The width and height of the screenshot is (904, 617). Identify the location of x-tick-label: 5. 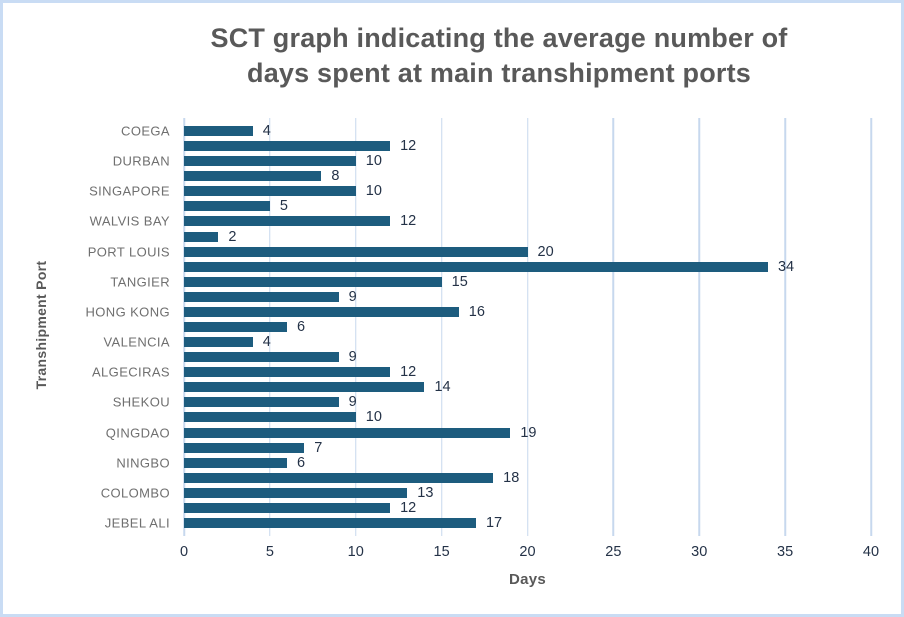
(269, 552).